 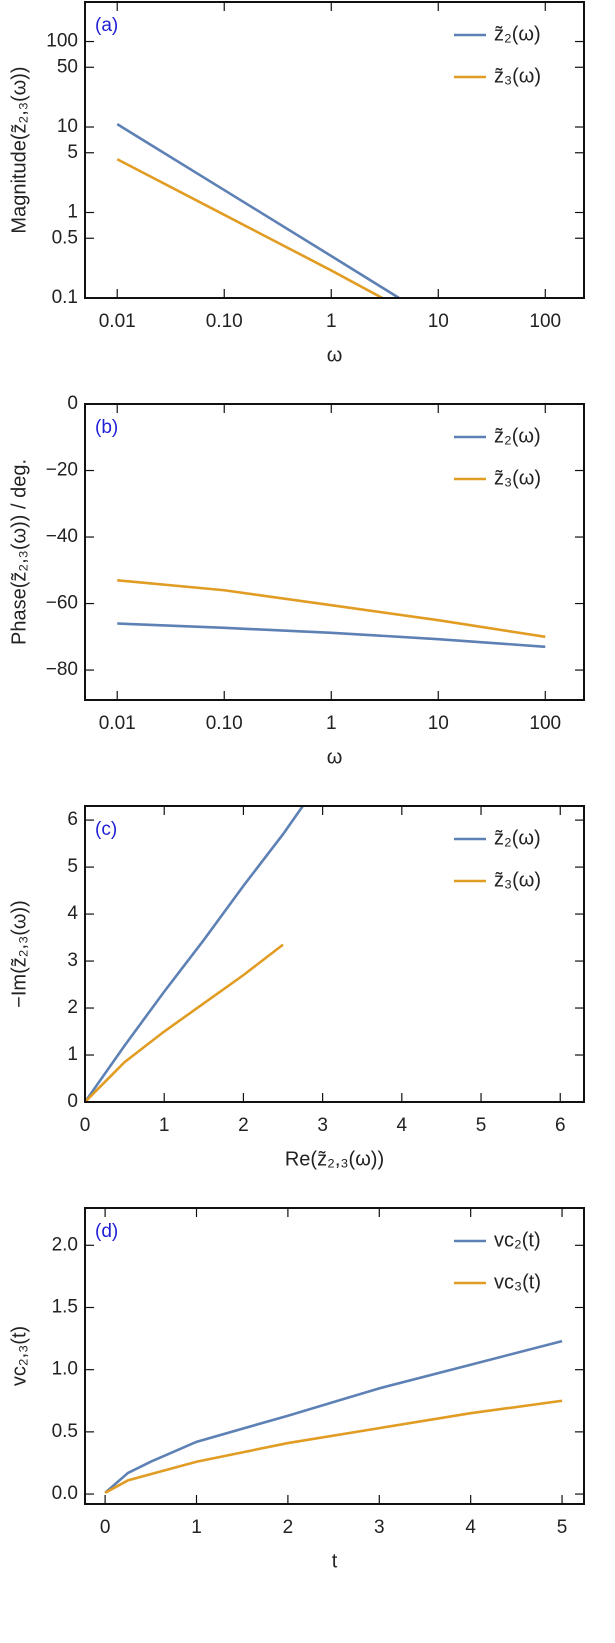 I want to click on panel-label: (d), so click(x=106, y=1231).